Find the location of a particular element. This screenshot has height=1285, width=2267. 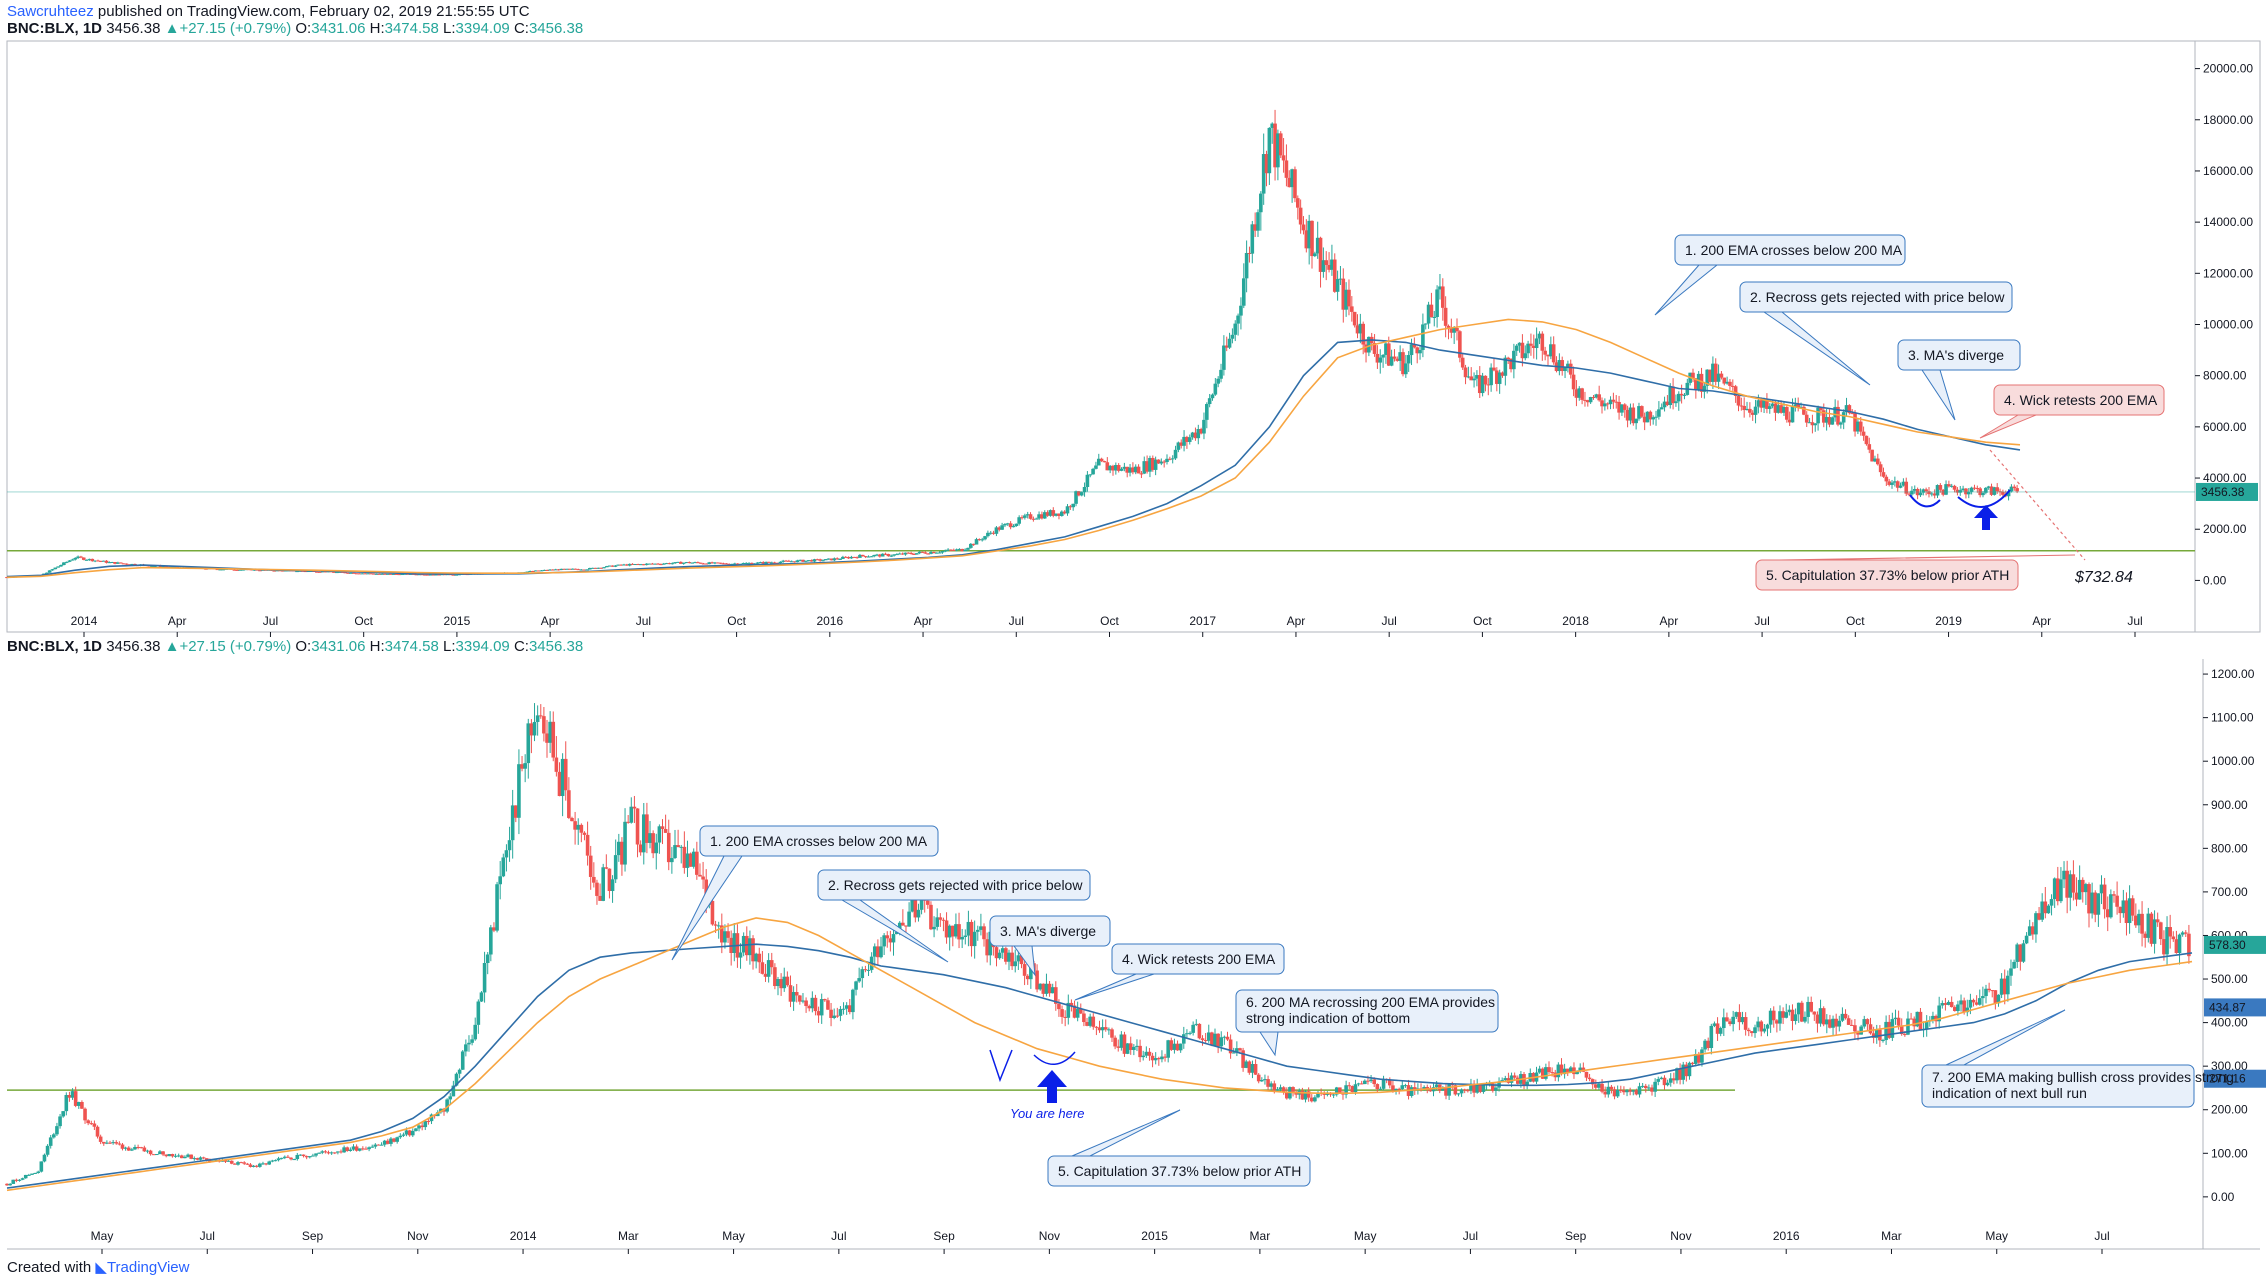

author-link: Sawcruhteez is located at coordinates (50, 11).